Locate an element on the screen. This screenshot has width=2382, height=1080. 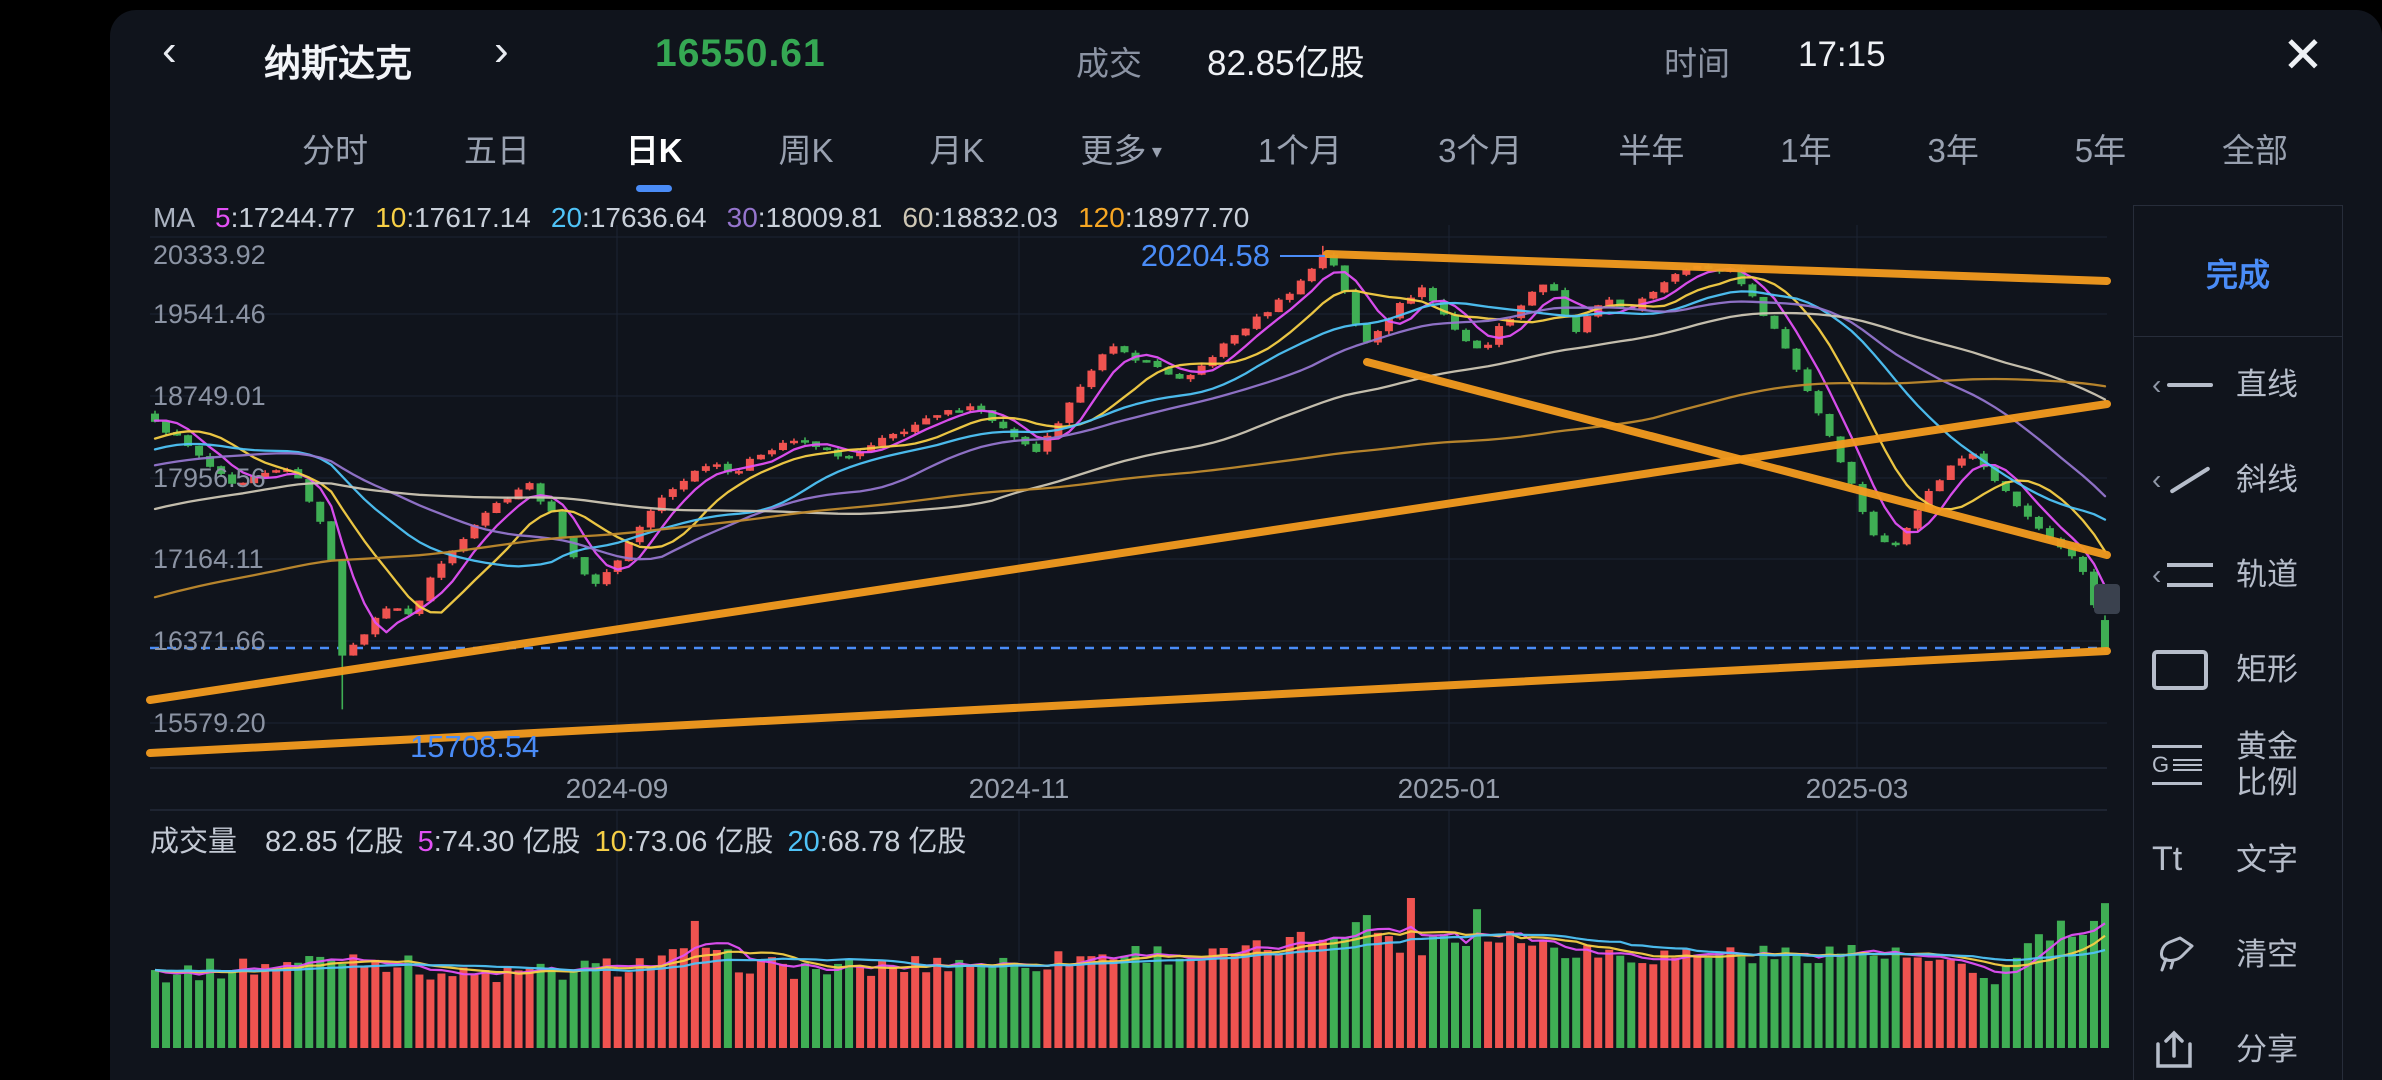
period-tab-bar: 分时 五日 日K 周K 月K 更多 ▾ 1个月 3个月 半年 1年 3年 5年 全部 is located at coordinates (1295, 155).